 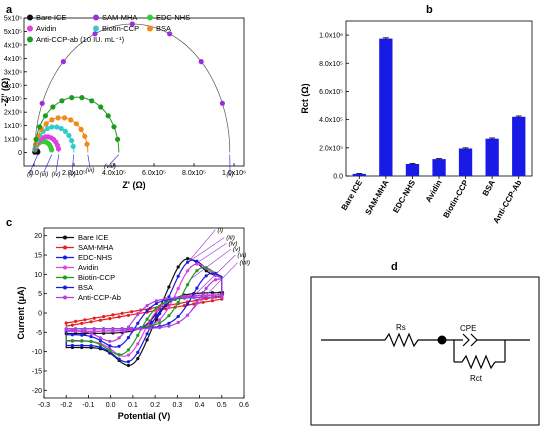 I want to click on category-label: Avidin, so click(x=434, y=191).